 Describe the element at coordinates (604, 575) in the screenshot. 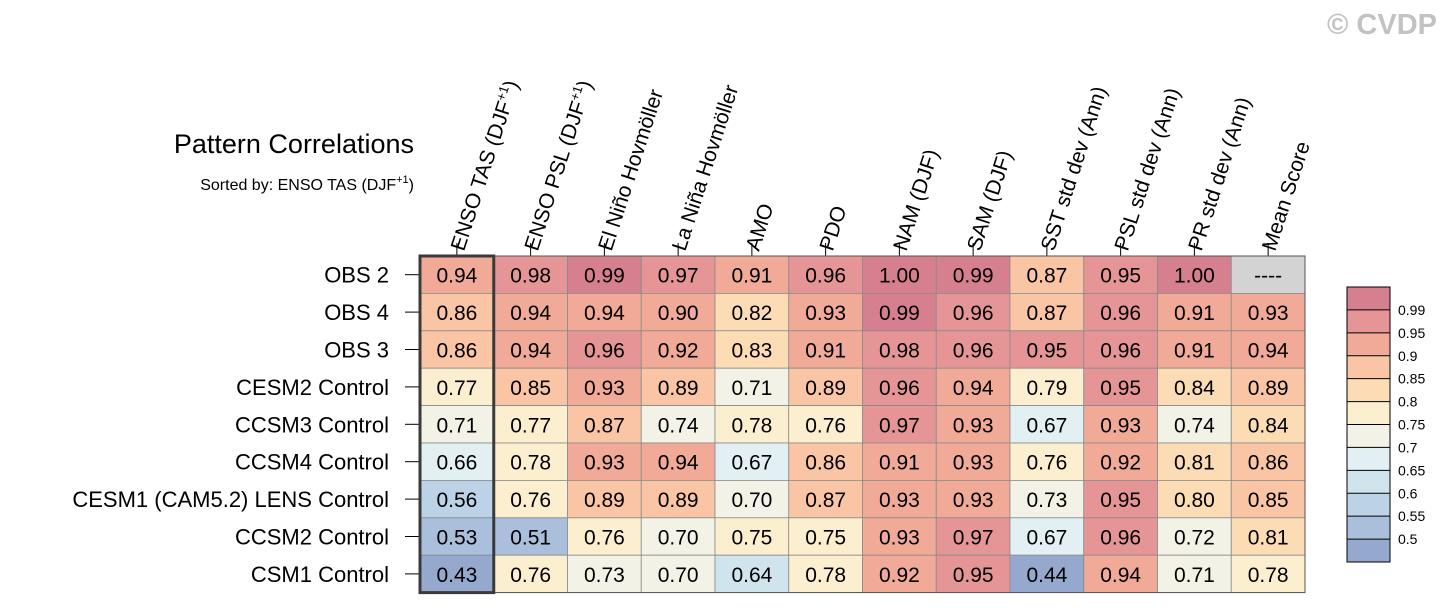

I see `cell-value: 0.73` at that location.